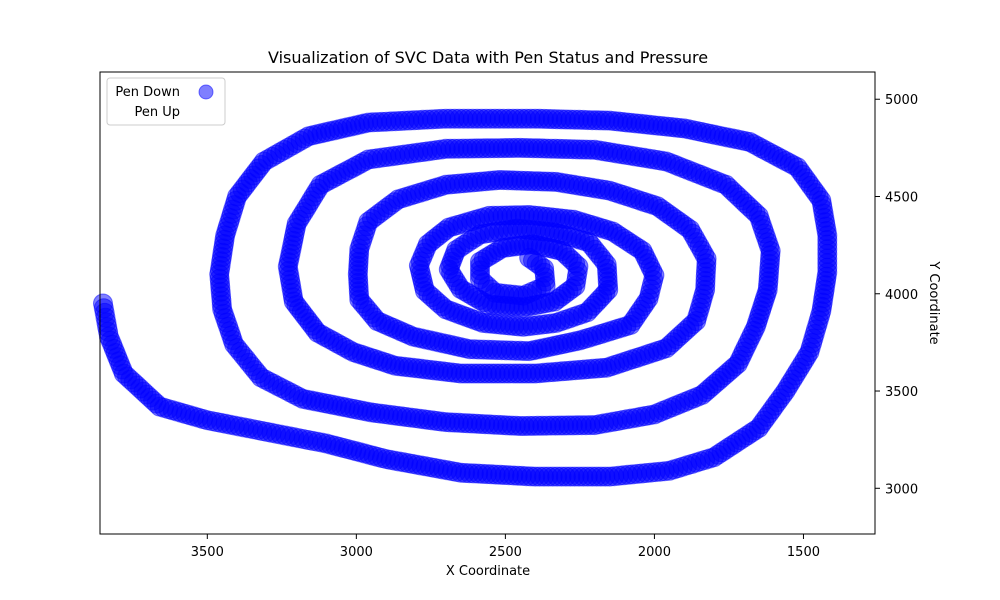 This screenshot has width=1000, height=600. What do you see at coordinates (147, 92) in the screenshot?
I see `legend-label-pen-down: Pen Down` at bounding box center [147, 92].